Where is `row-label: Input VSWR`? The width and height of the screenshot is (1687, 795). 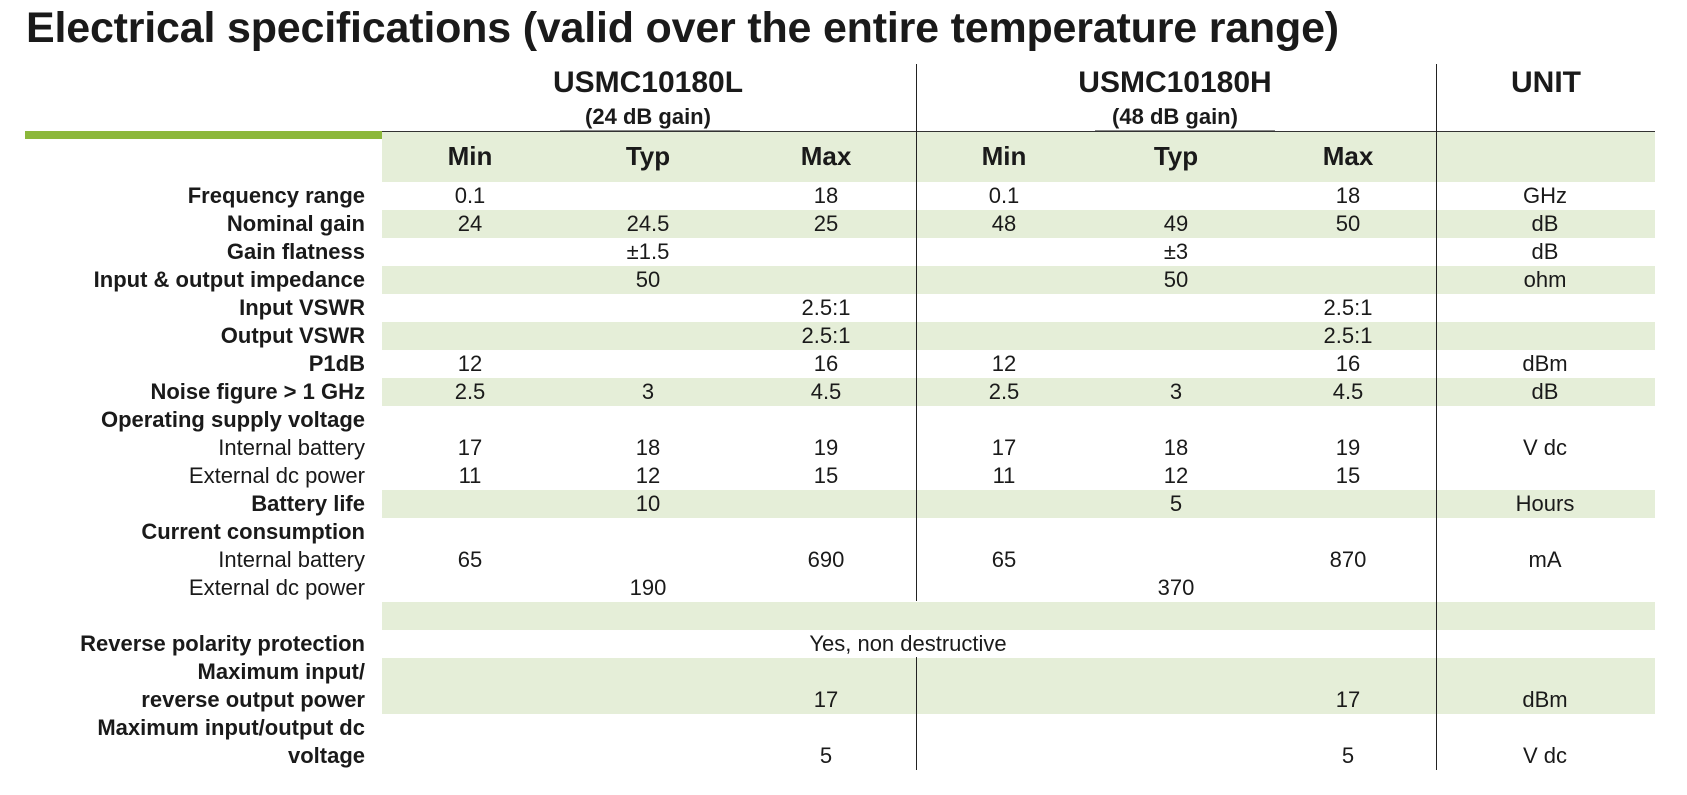
row-label: Input VSWR is located at coordinates (302, 307).